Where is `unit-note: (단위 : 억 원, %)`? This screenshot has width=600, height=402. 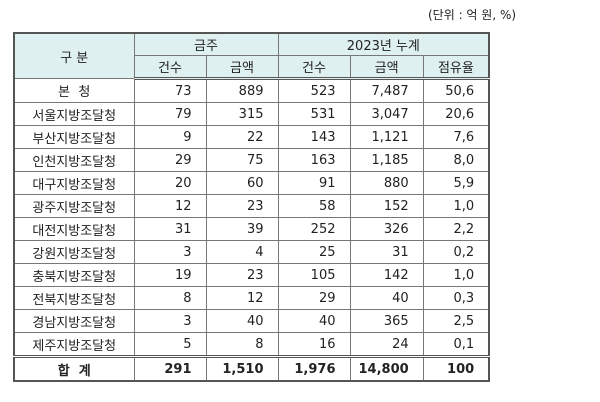
unit-note: (단위 : 억 원, %) is located at coordinates (472, 15).